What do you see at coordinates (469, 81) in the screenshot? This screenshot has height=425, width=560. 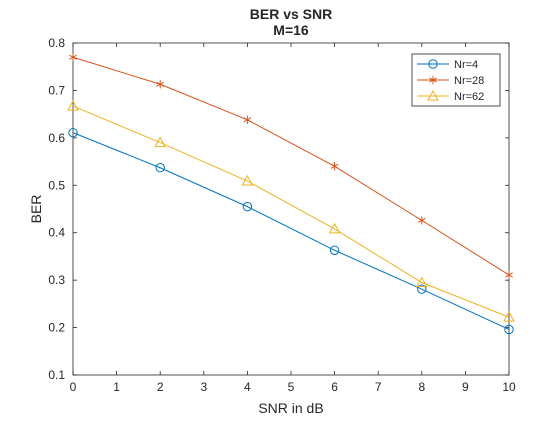 I see `legend-label: Nr=28` at bounding box center [469, 81].